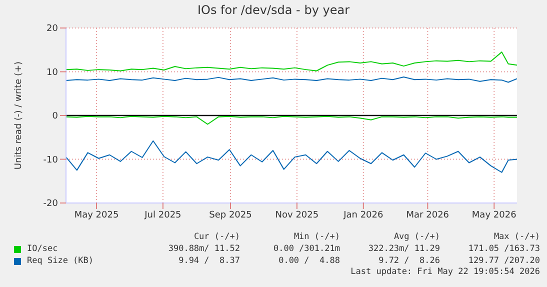 This screenshot has width=547, height=287. Describe the element at coordinates (203, 249) in the screenshot. I see `text: 390.88m/ 11.52` at that location.